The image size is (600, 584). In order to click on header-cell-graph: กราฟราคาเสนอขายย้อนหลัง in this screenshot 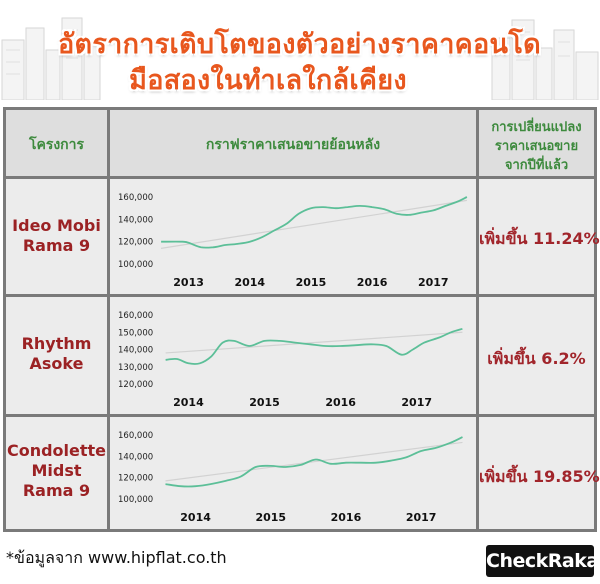, I will do `click(293, 143)`.